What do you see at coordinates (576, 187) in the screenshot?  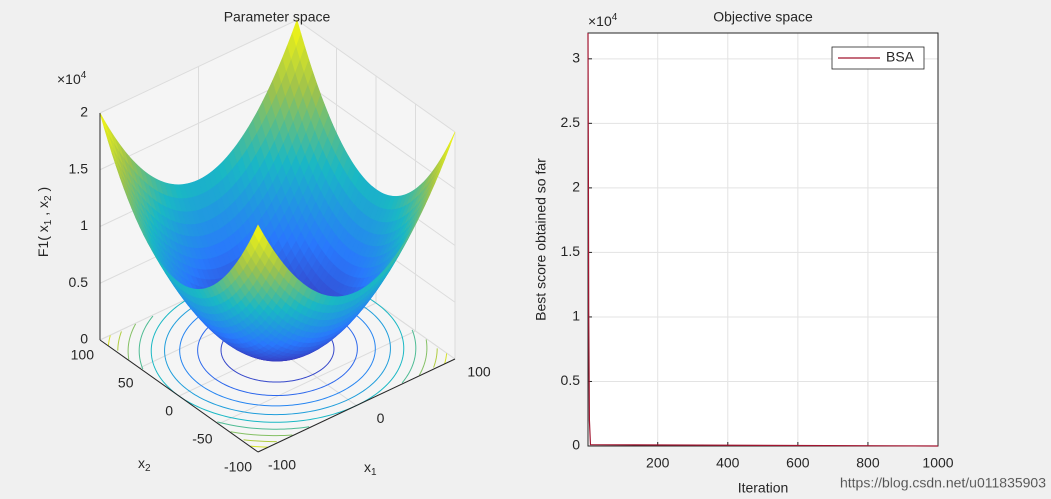 I see `y-tick-label: 2` at bounding box center [576, 187].